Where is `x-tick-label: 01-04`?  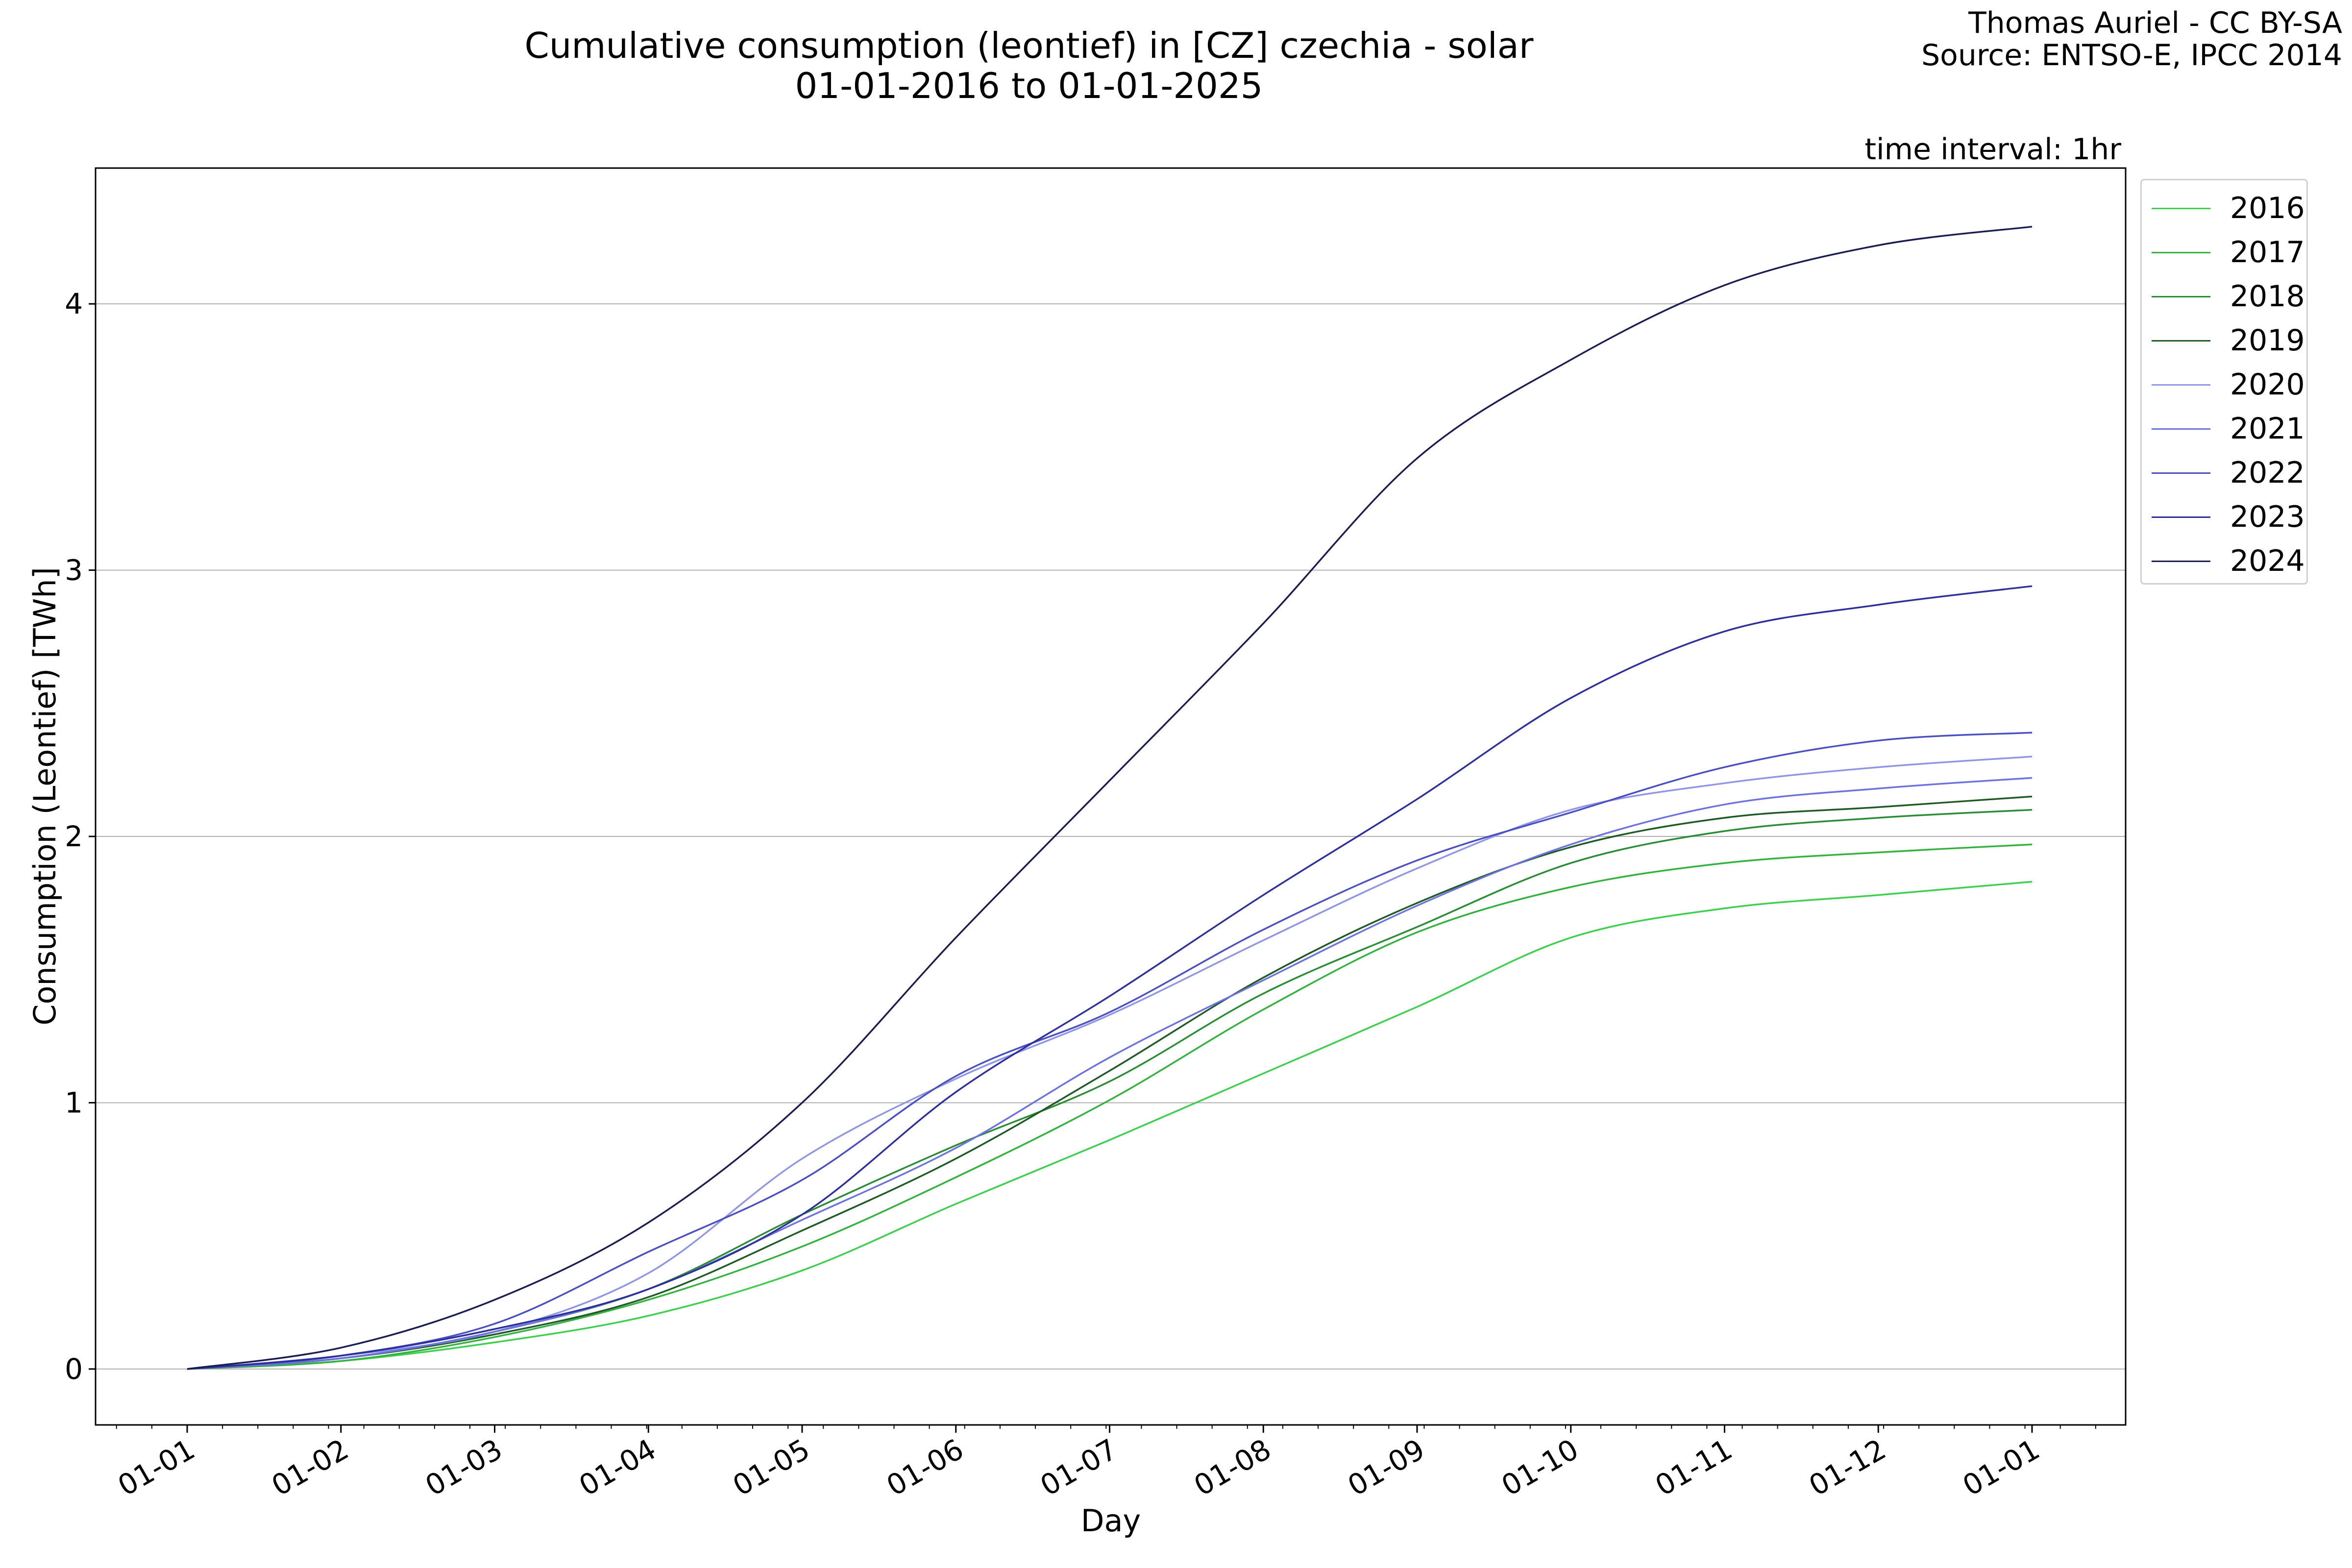 x-tick-label: 01-04 is located at coordinates (617, 1467).